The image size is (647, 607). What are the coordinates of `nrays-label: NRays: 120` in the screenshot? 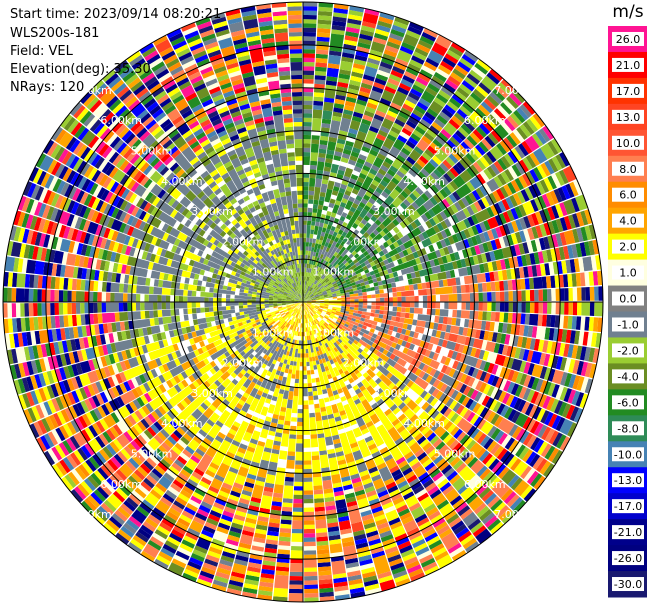 It's located at (47, 87).